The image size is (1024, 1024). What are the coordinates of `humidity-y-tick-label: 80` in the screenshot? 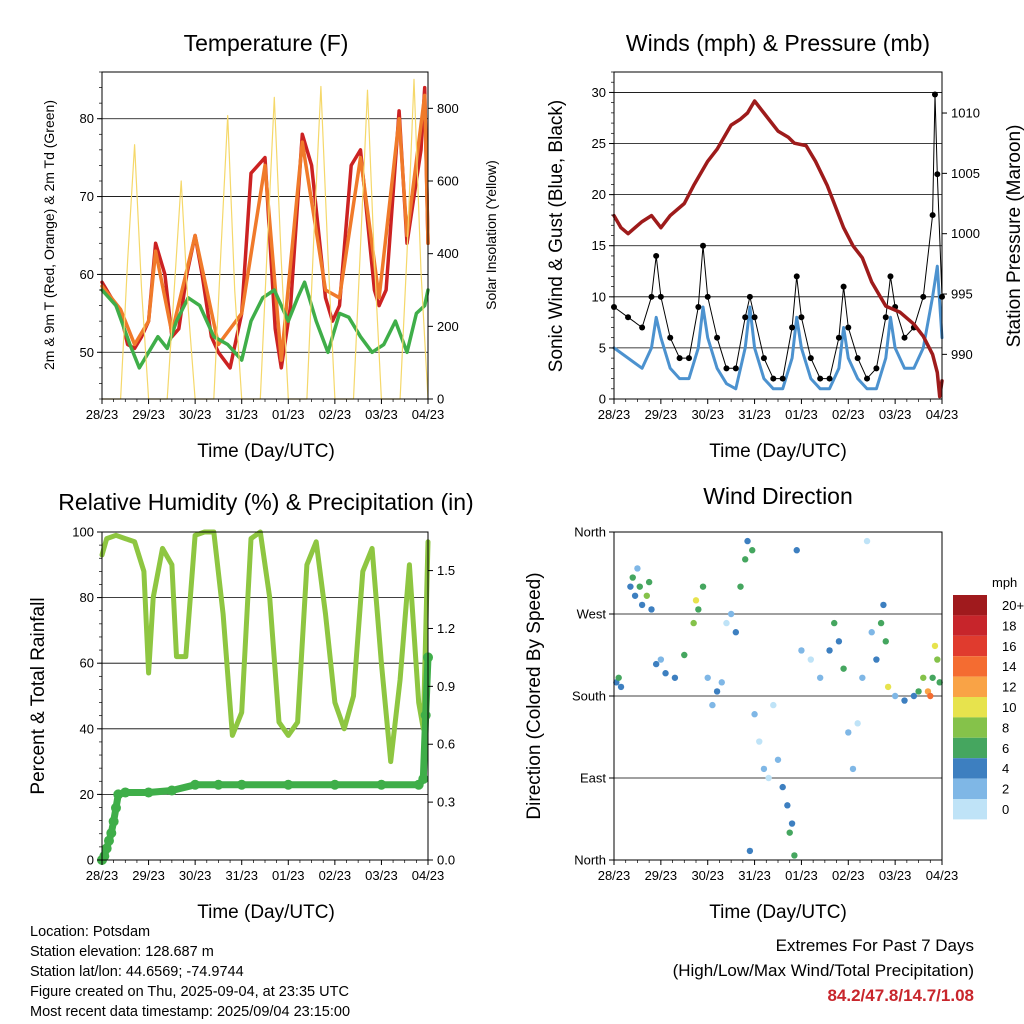 It's located at (87, 597).